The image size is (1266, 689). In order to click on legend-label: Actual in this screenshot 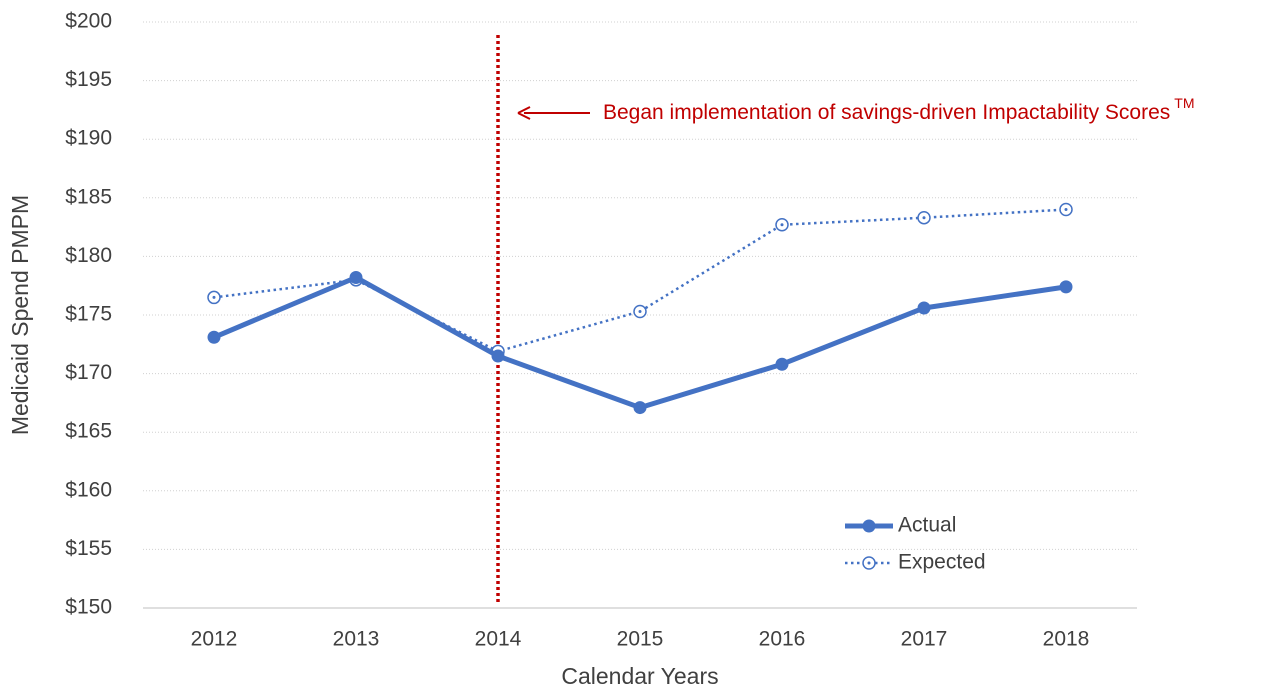, I will do `click(927, 525)`.